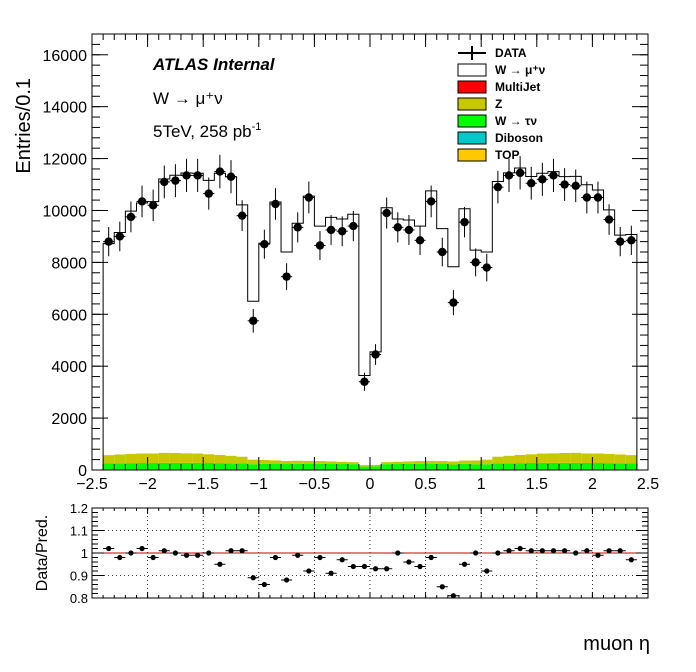 Image resolution: width=696 pixels, height=672 pixels. I want to click on ratio-y-tick-label: 1, so click(84, 553).